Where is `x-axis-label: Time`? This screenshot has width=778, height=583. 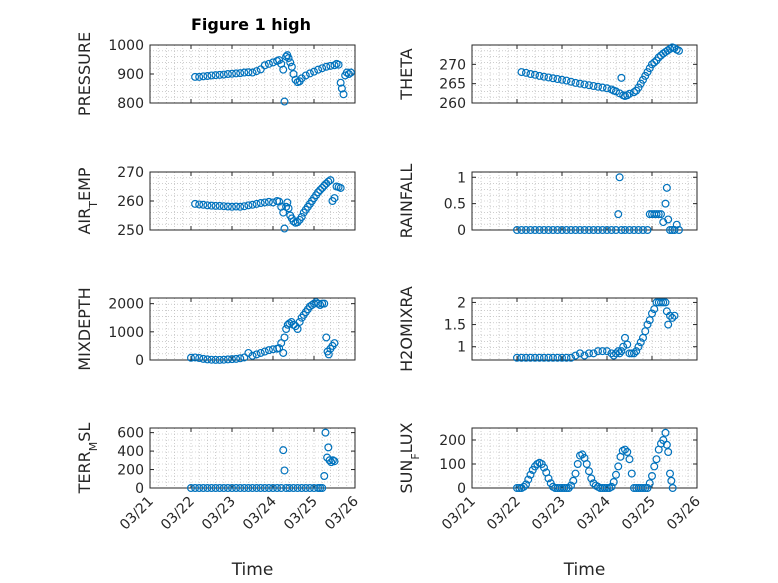
x-axis-label: Time is located at coordinates (252, 570).